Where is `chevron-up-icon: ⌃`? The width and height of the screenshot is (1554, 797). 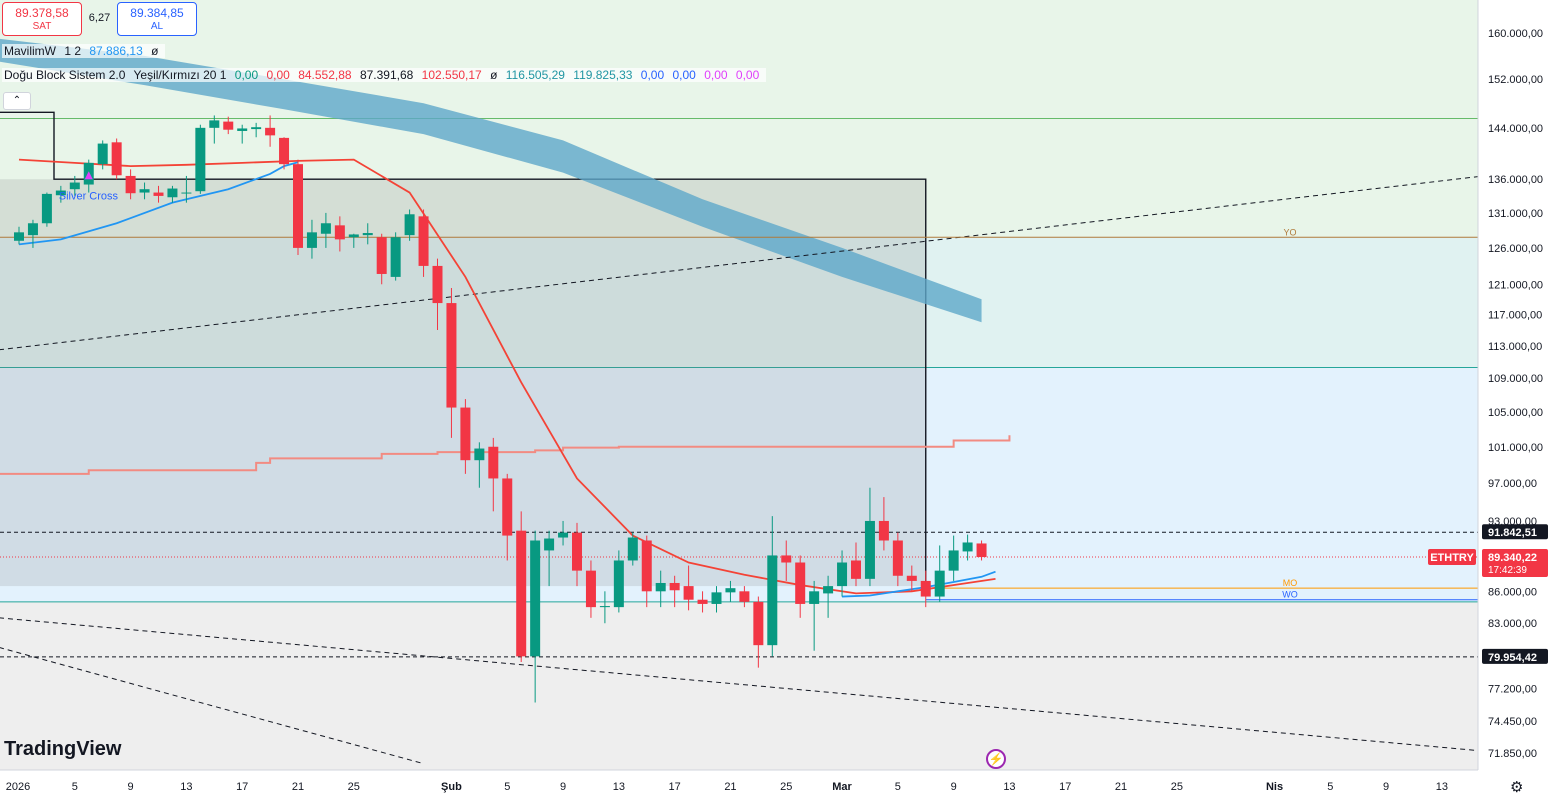
chevron-up-icon: ⌃ is located at coordinates (17, 100).